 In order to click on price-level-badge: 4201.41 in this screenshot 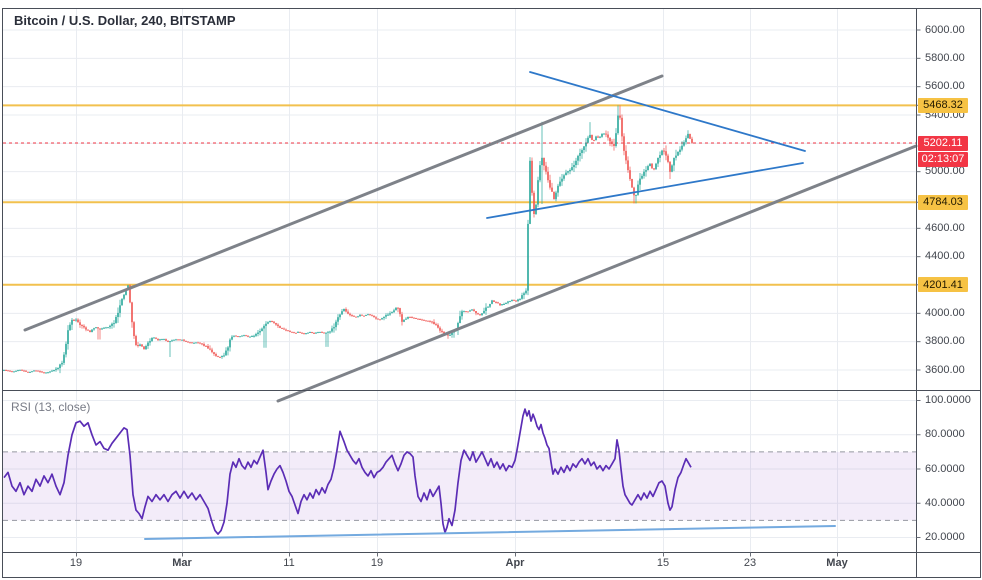, I will do `click(943, 285)`.